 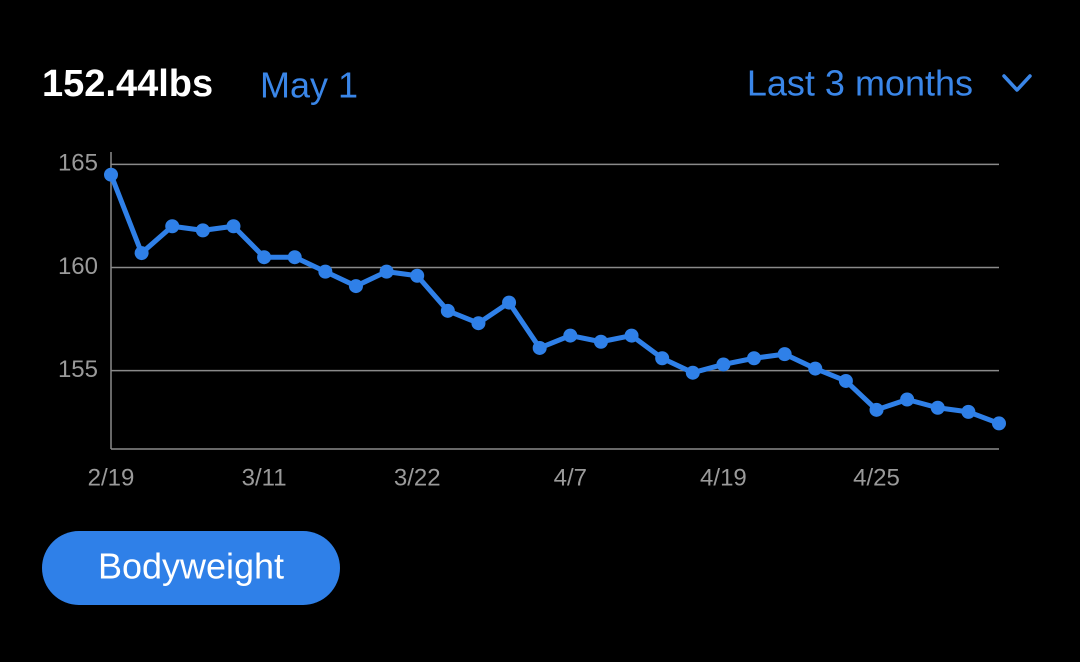 What do you see at coordinates (309, 85) in the screenshot?
I see `current-date: May 1` at bounding box center [309, 85].